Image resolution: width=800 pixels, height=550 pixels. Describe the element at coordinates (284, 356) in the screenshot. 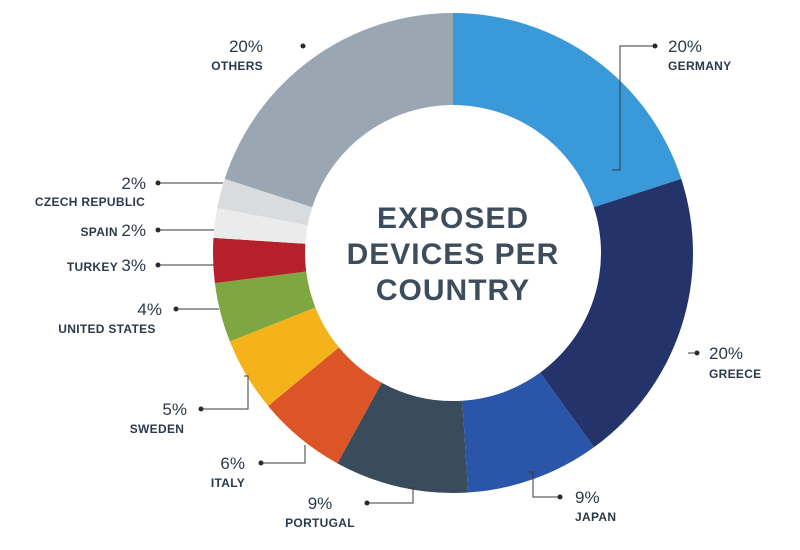

I see `slice-sweden` at that location.